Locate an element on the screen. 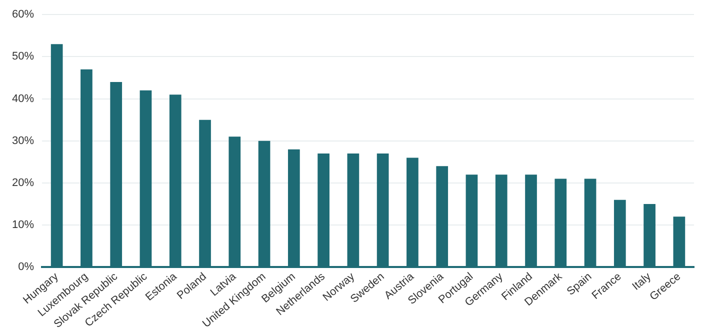 Image resolution: width=714 pixels, height=336 pixels. y-tick-label: 20% is located at coordinates (23, 183).